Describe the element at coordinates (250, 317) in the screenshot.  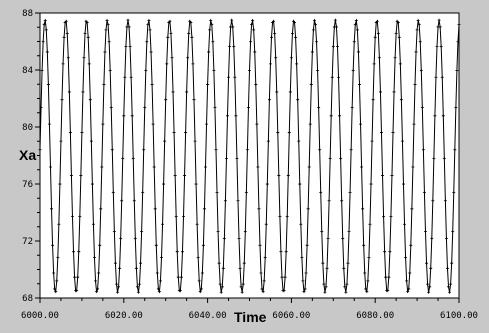
I see `x-axis-title: Time` at that location.